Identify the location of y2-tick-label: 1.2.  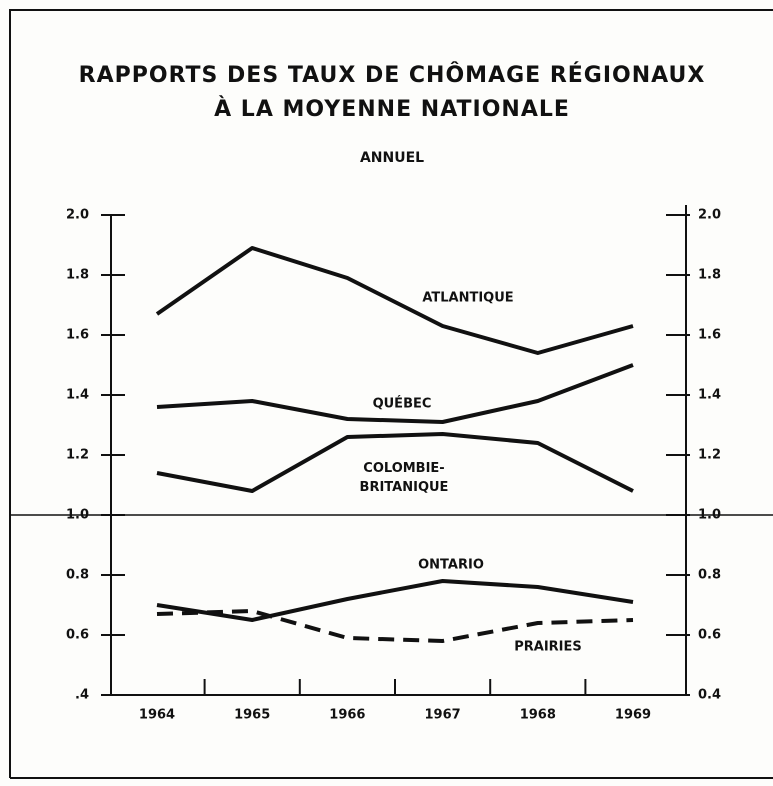
(709, 455).